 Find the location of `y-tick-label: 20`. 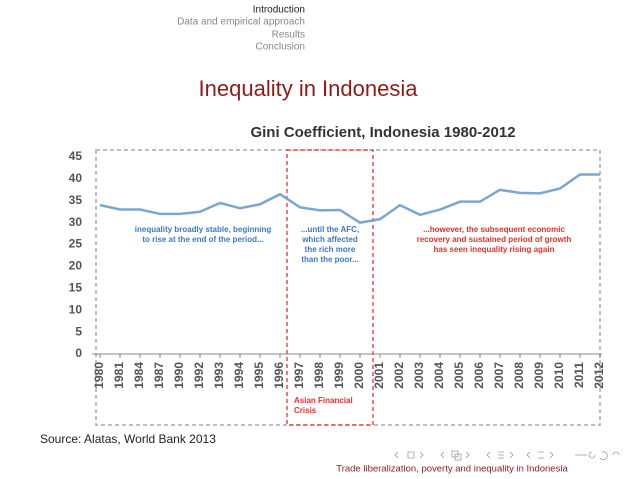

y-tick-label: 20 is located at coordinates (76, 266).